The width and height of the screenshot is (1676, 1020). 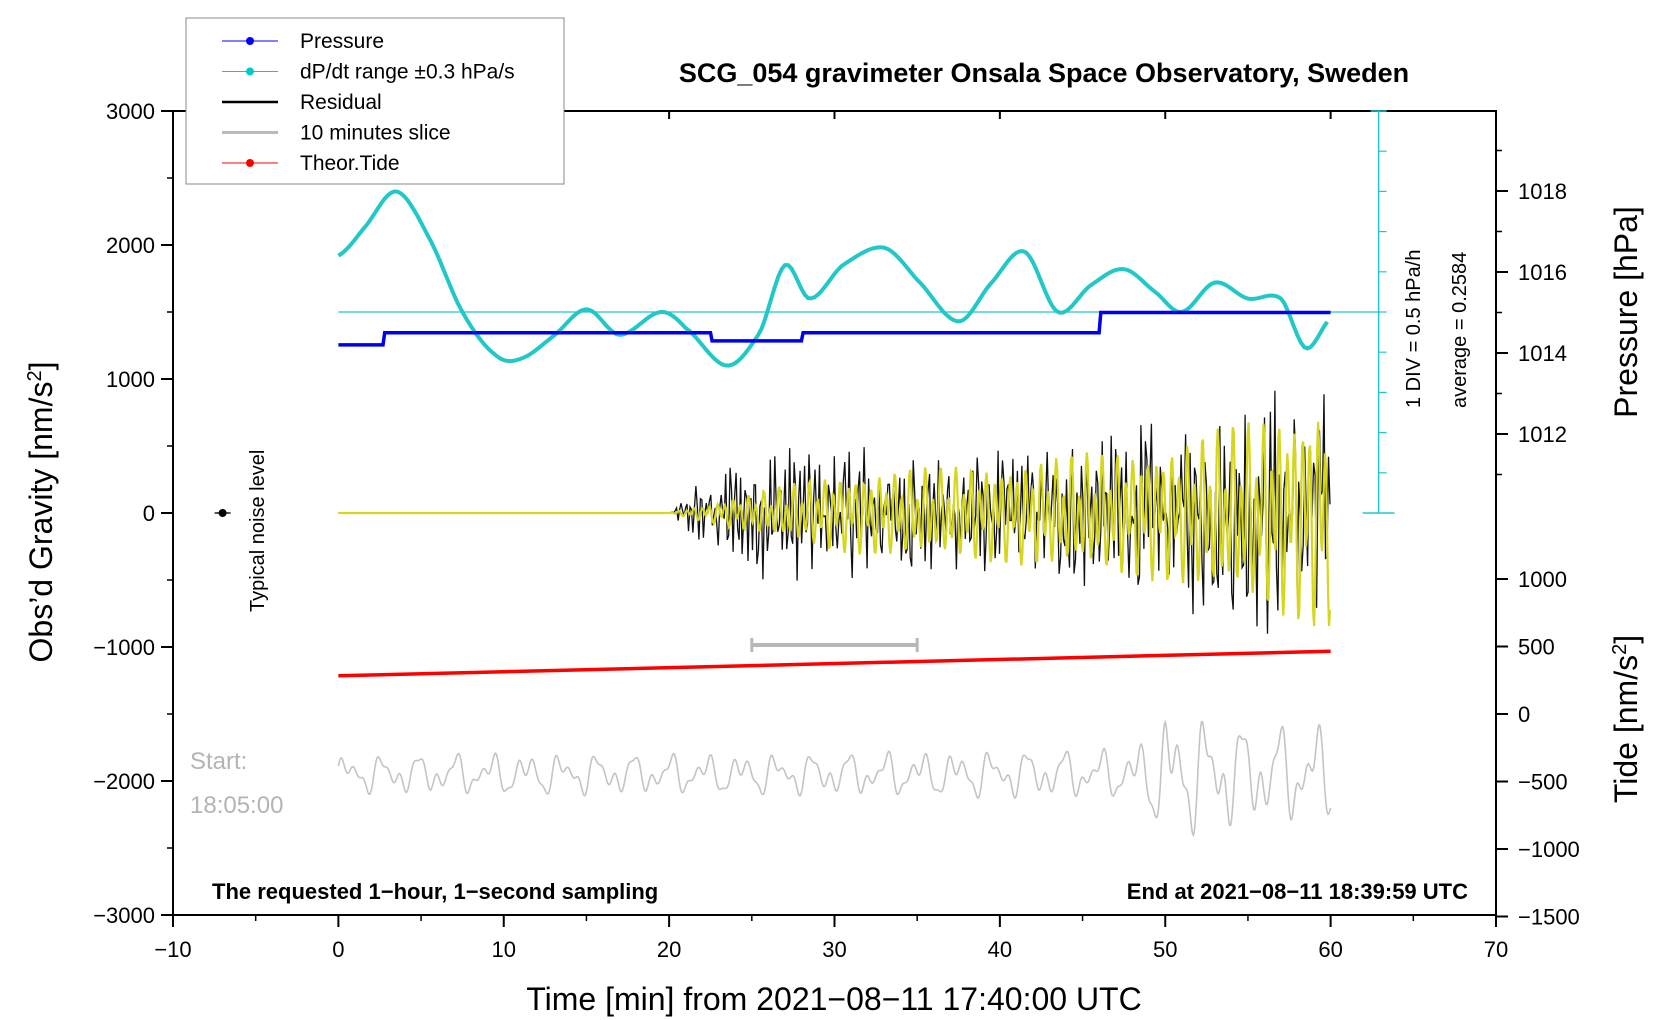 What do you see at coordinates (41, 522) in the screenshot?
I see `y-axis-label-main: Obs’d Gravity [nm/s` at bounding box center [41, 522].